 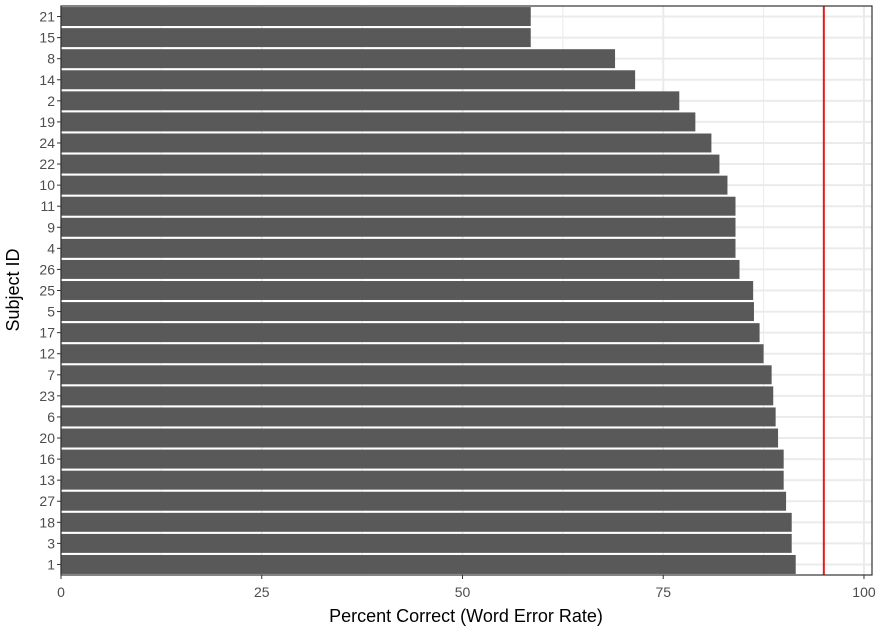 What do you see at coordinates (47, 206) in the screenshot?
I see `y-tick-label: 11` at bounding box center [47, 206].